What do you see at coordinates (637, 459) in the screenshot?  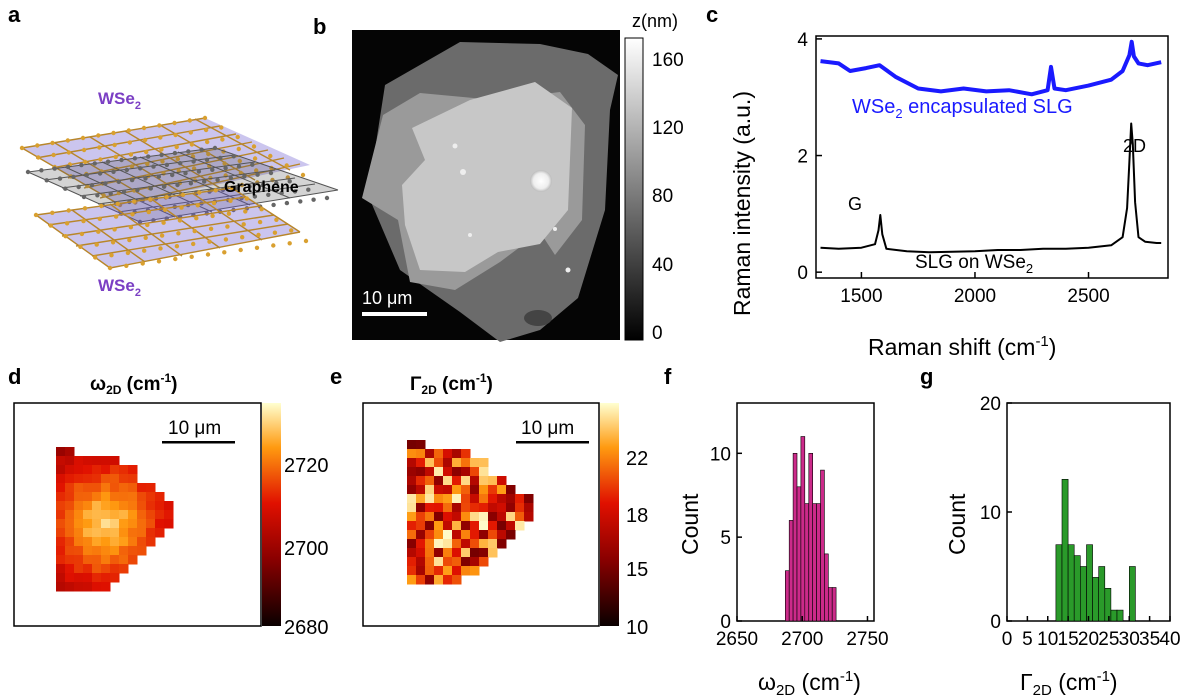 I see `gamma-cb-tick-22: 22` at bounding box center [637, 459].